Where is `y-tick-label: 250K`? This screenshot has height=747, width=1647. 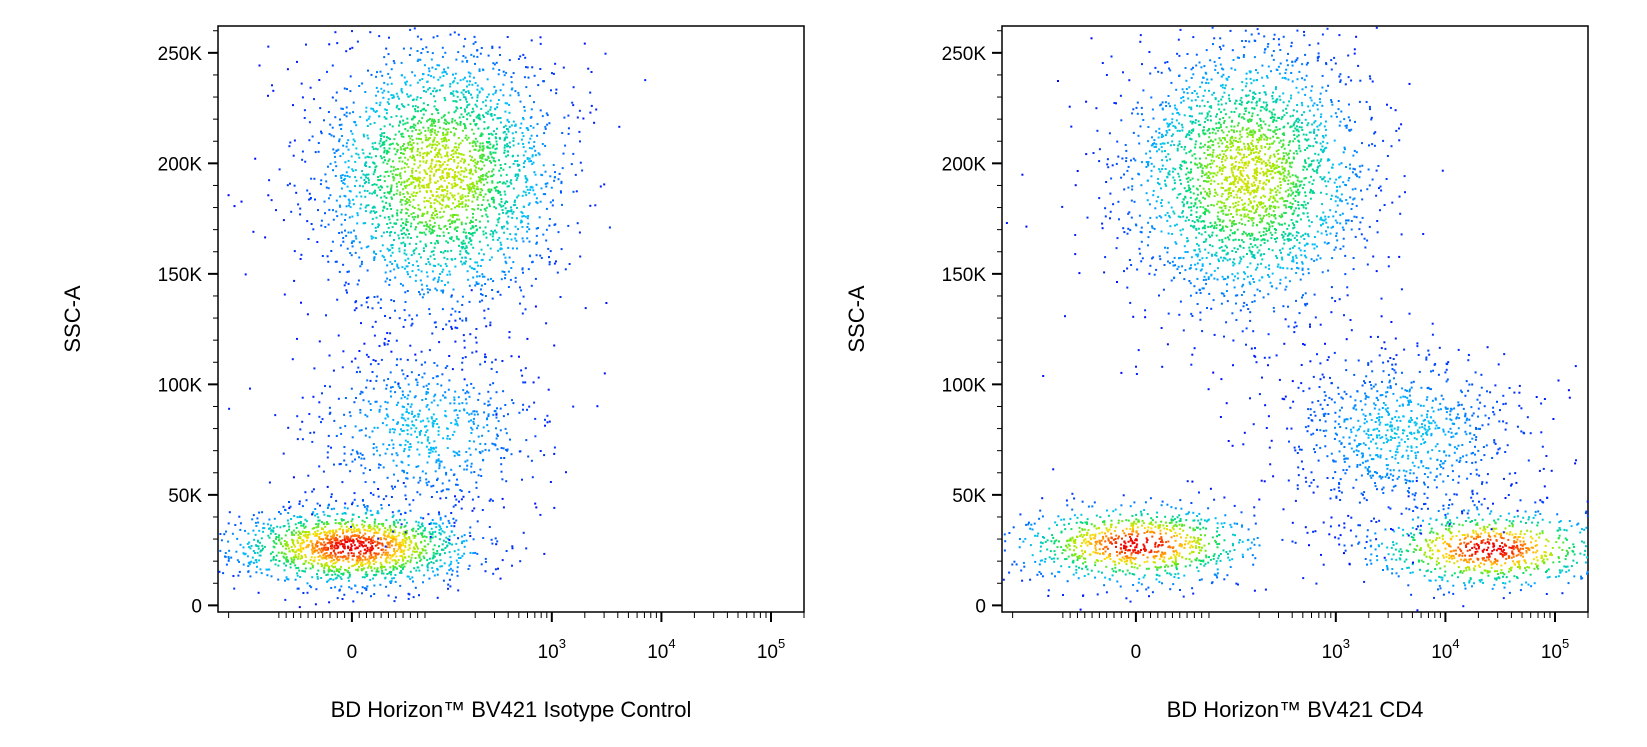
y-tick-label: 250K is located at coordinates (180, 54).